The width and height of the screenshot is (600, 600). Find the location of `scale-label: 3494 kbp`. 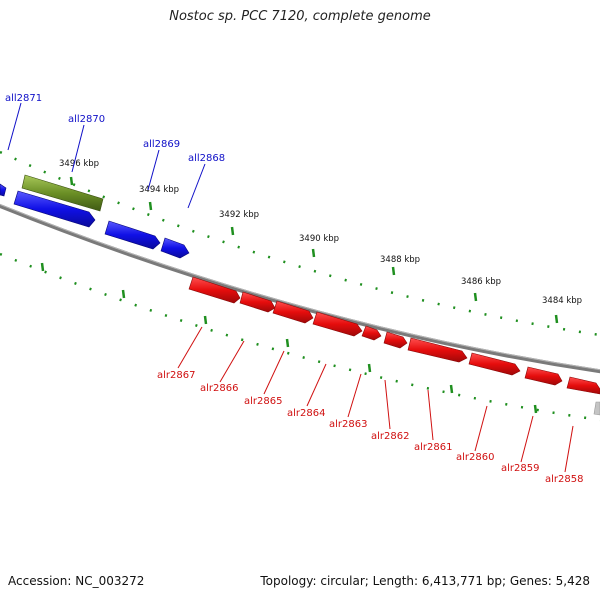

scale-label: 3494 kbp is located at coordinates (159, 190).